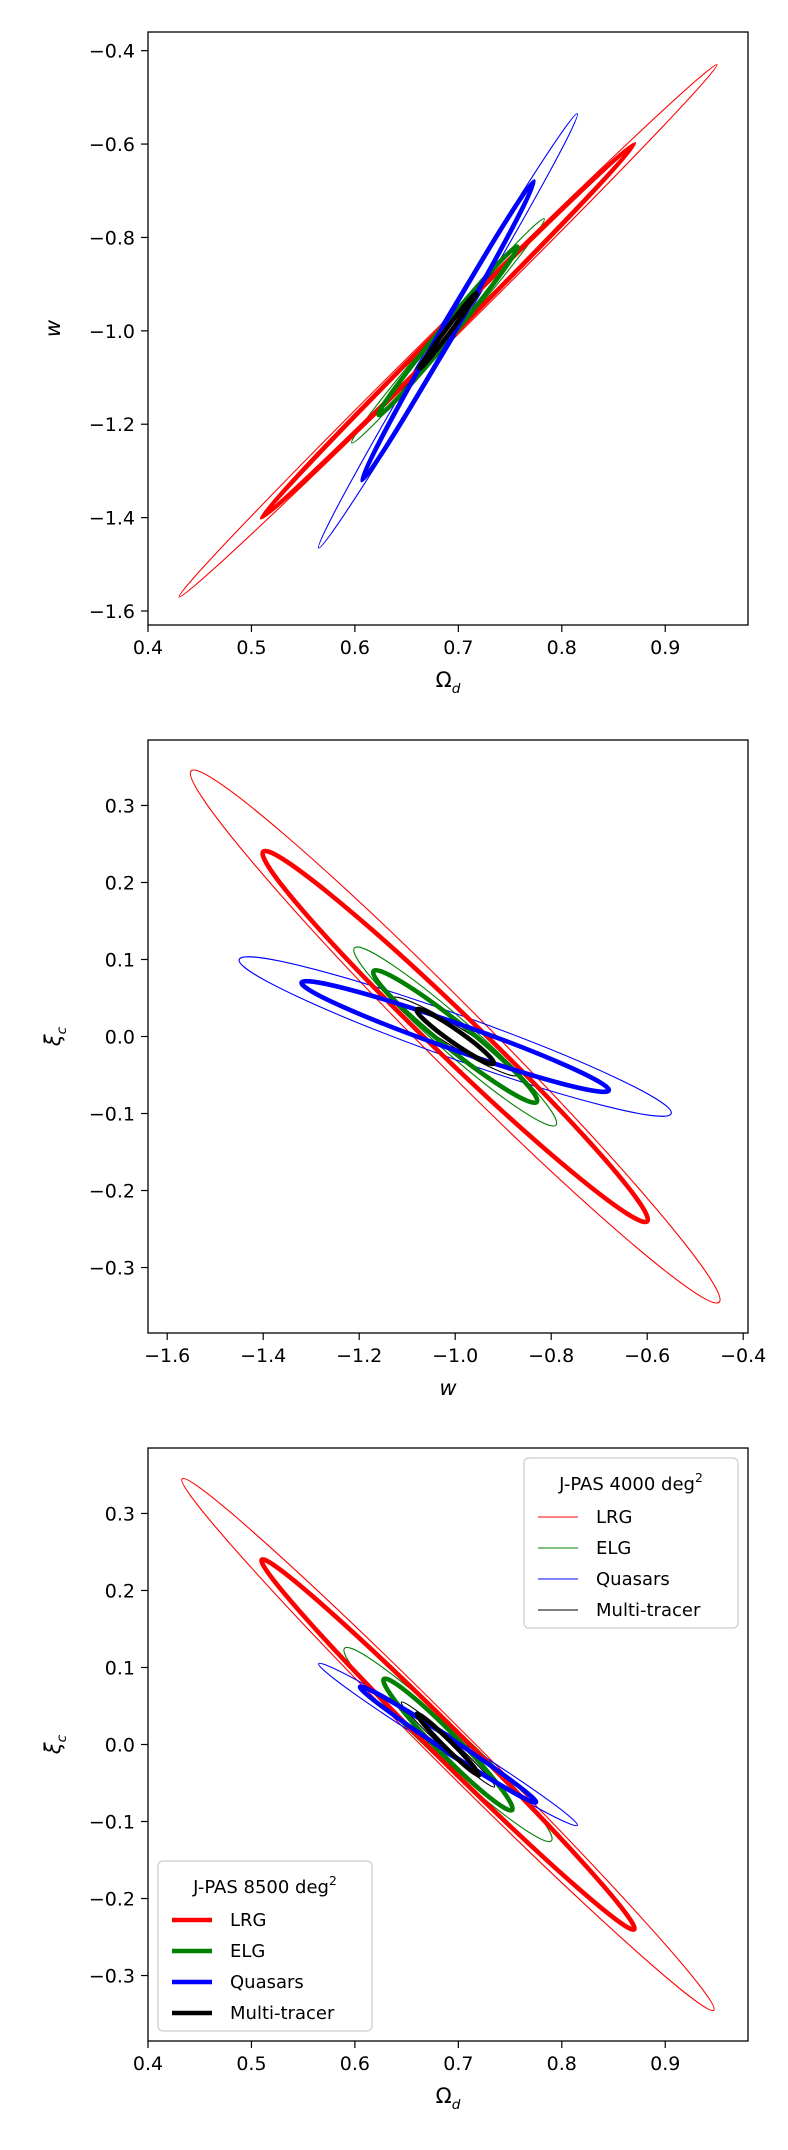 The image size is (788, 2150). What do you see at coordinates (630, 1483) in the screenshot?
I see `legend-title: J-PAS 4000 deg2` at bounding box center [630, 1483].